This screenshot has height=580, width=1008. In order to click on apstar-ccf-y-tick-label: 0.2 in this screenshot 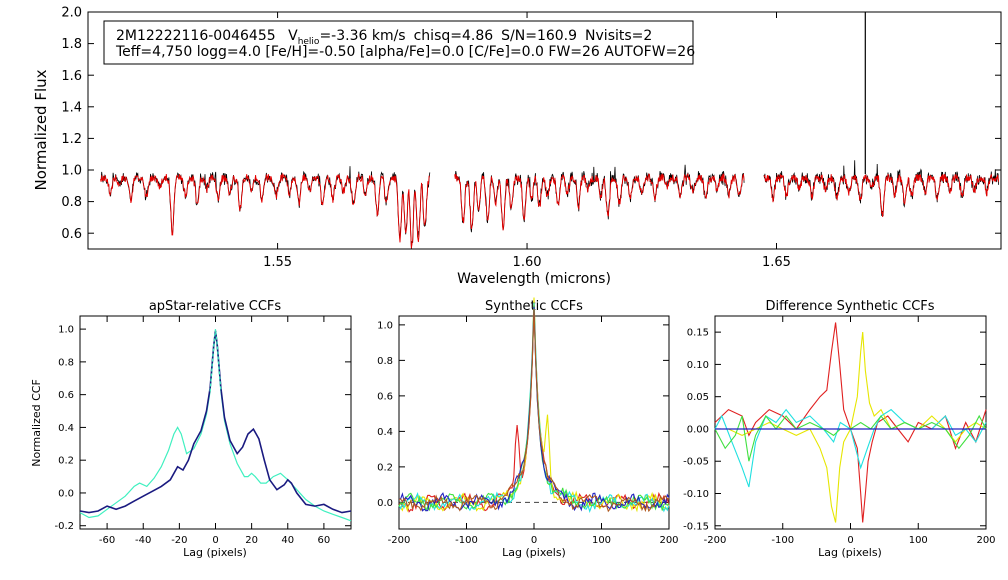, I will do `click(66, 461)`.